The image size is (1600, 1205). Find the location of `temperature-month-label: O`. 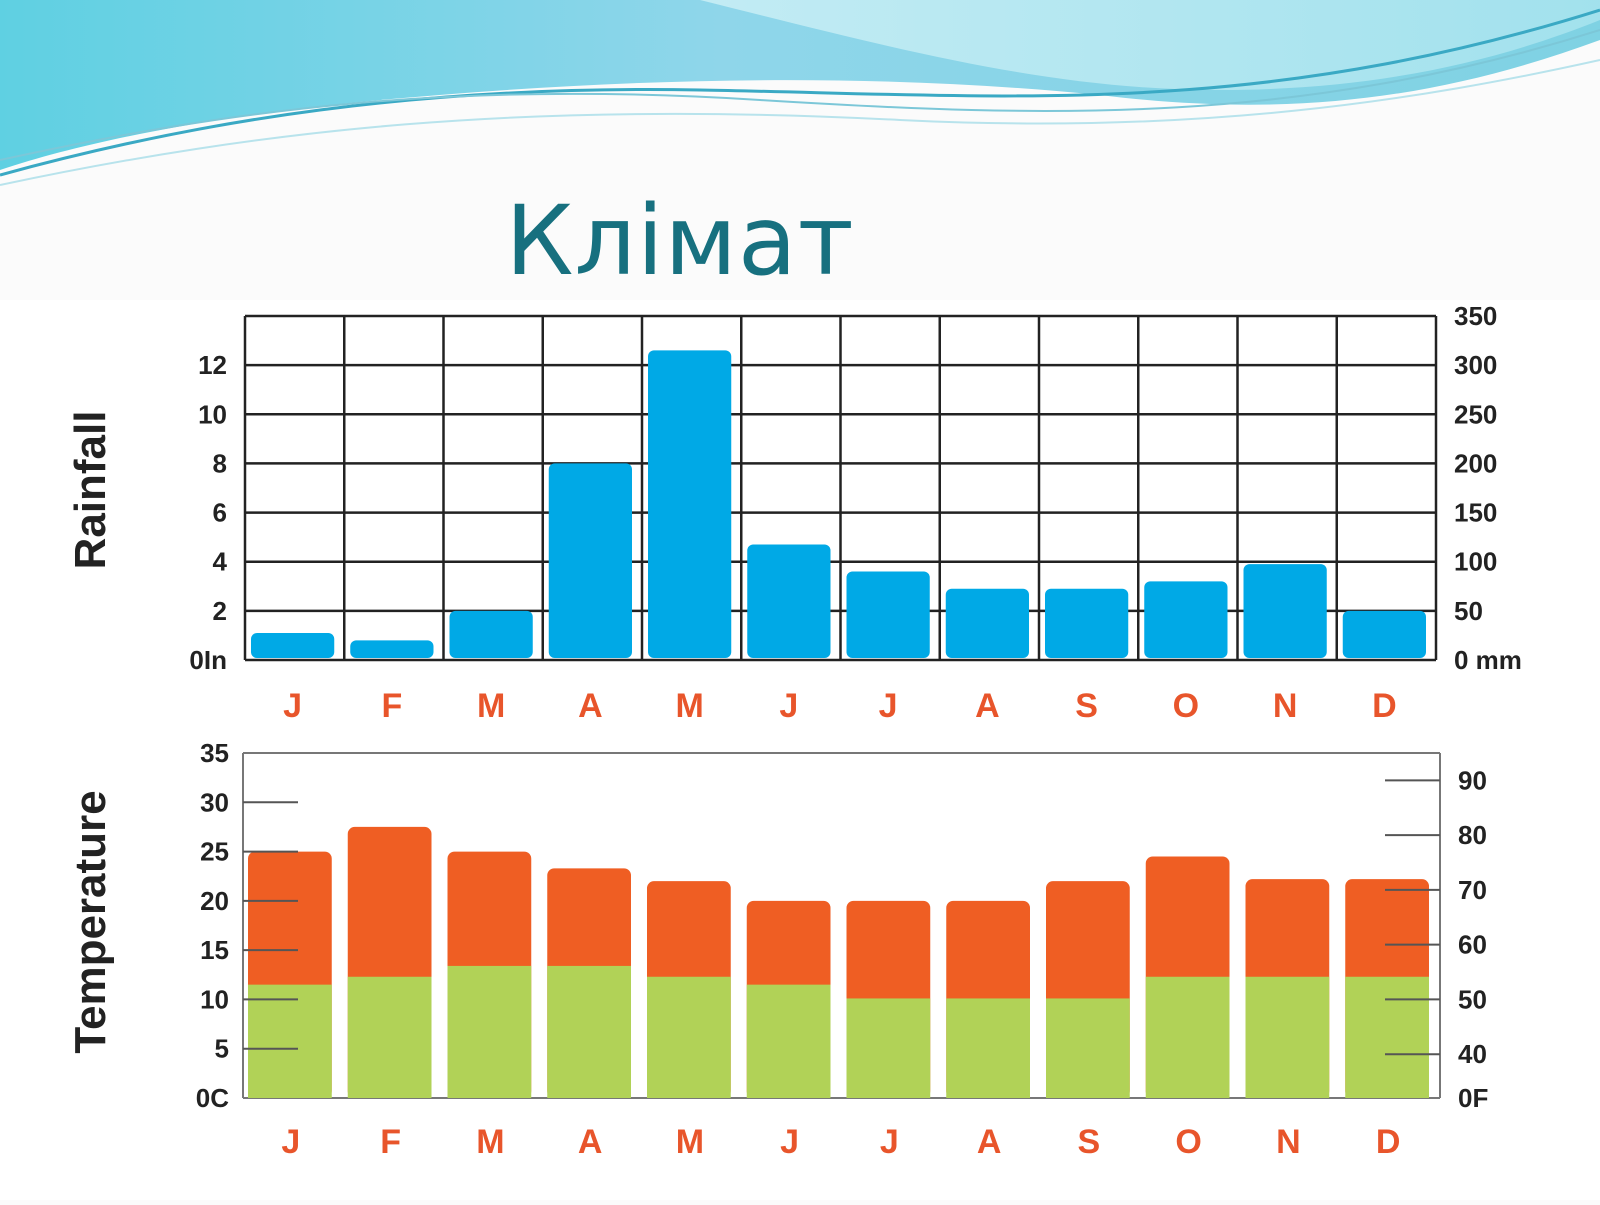

temperature-month-label: O is located at coordinates (1188, 1142).